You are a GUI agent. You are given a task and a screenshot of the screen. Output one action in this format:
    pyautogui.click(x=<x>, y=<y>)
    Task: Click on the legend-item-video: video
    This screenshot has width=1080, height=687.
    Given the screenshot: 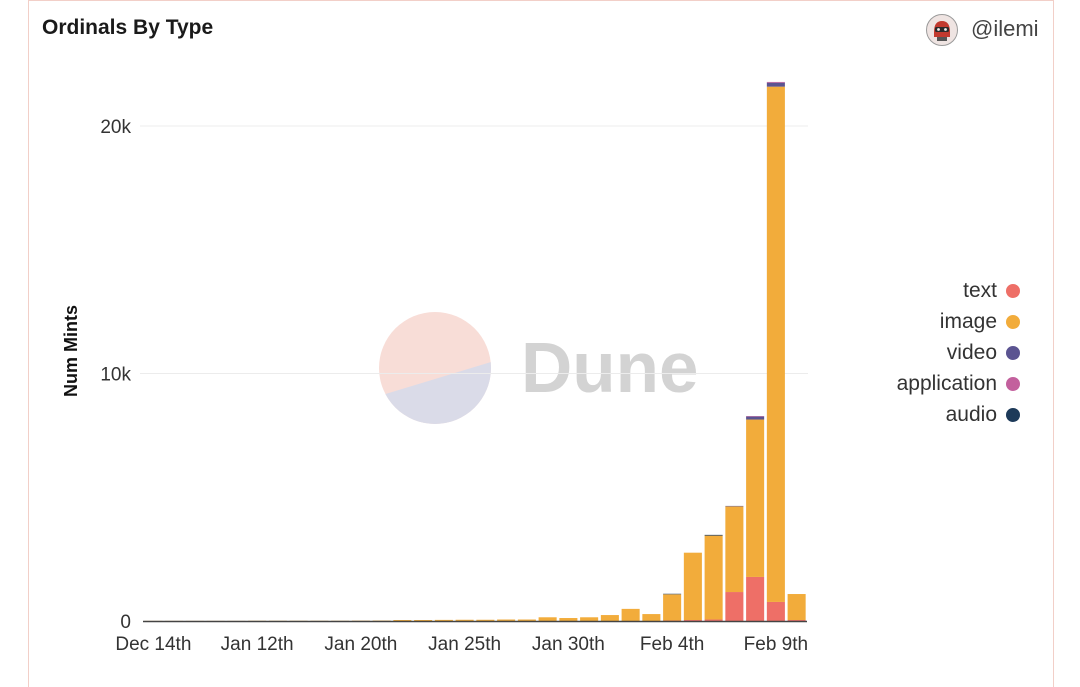 What is the action you would take?
    pyautogui.click(x=940, y=352)
    